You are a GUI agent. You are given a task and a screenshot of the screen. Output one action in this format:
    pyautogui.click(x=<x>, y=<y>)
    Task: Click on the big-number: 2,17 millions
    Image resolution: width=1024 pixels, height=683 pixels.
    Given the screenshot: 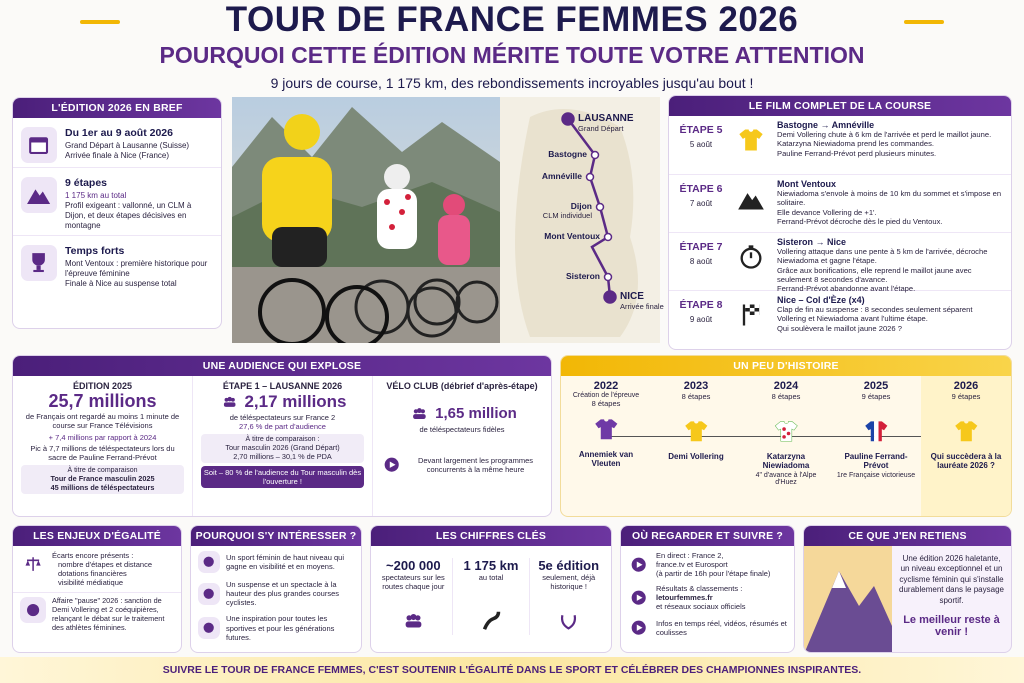 What is the action you would take?
    pyautogui.click(x=295, y=401)
    